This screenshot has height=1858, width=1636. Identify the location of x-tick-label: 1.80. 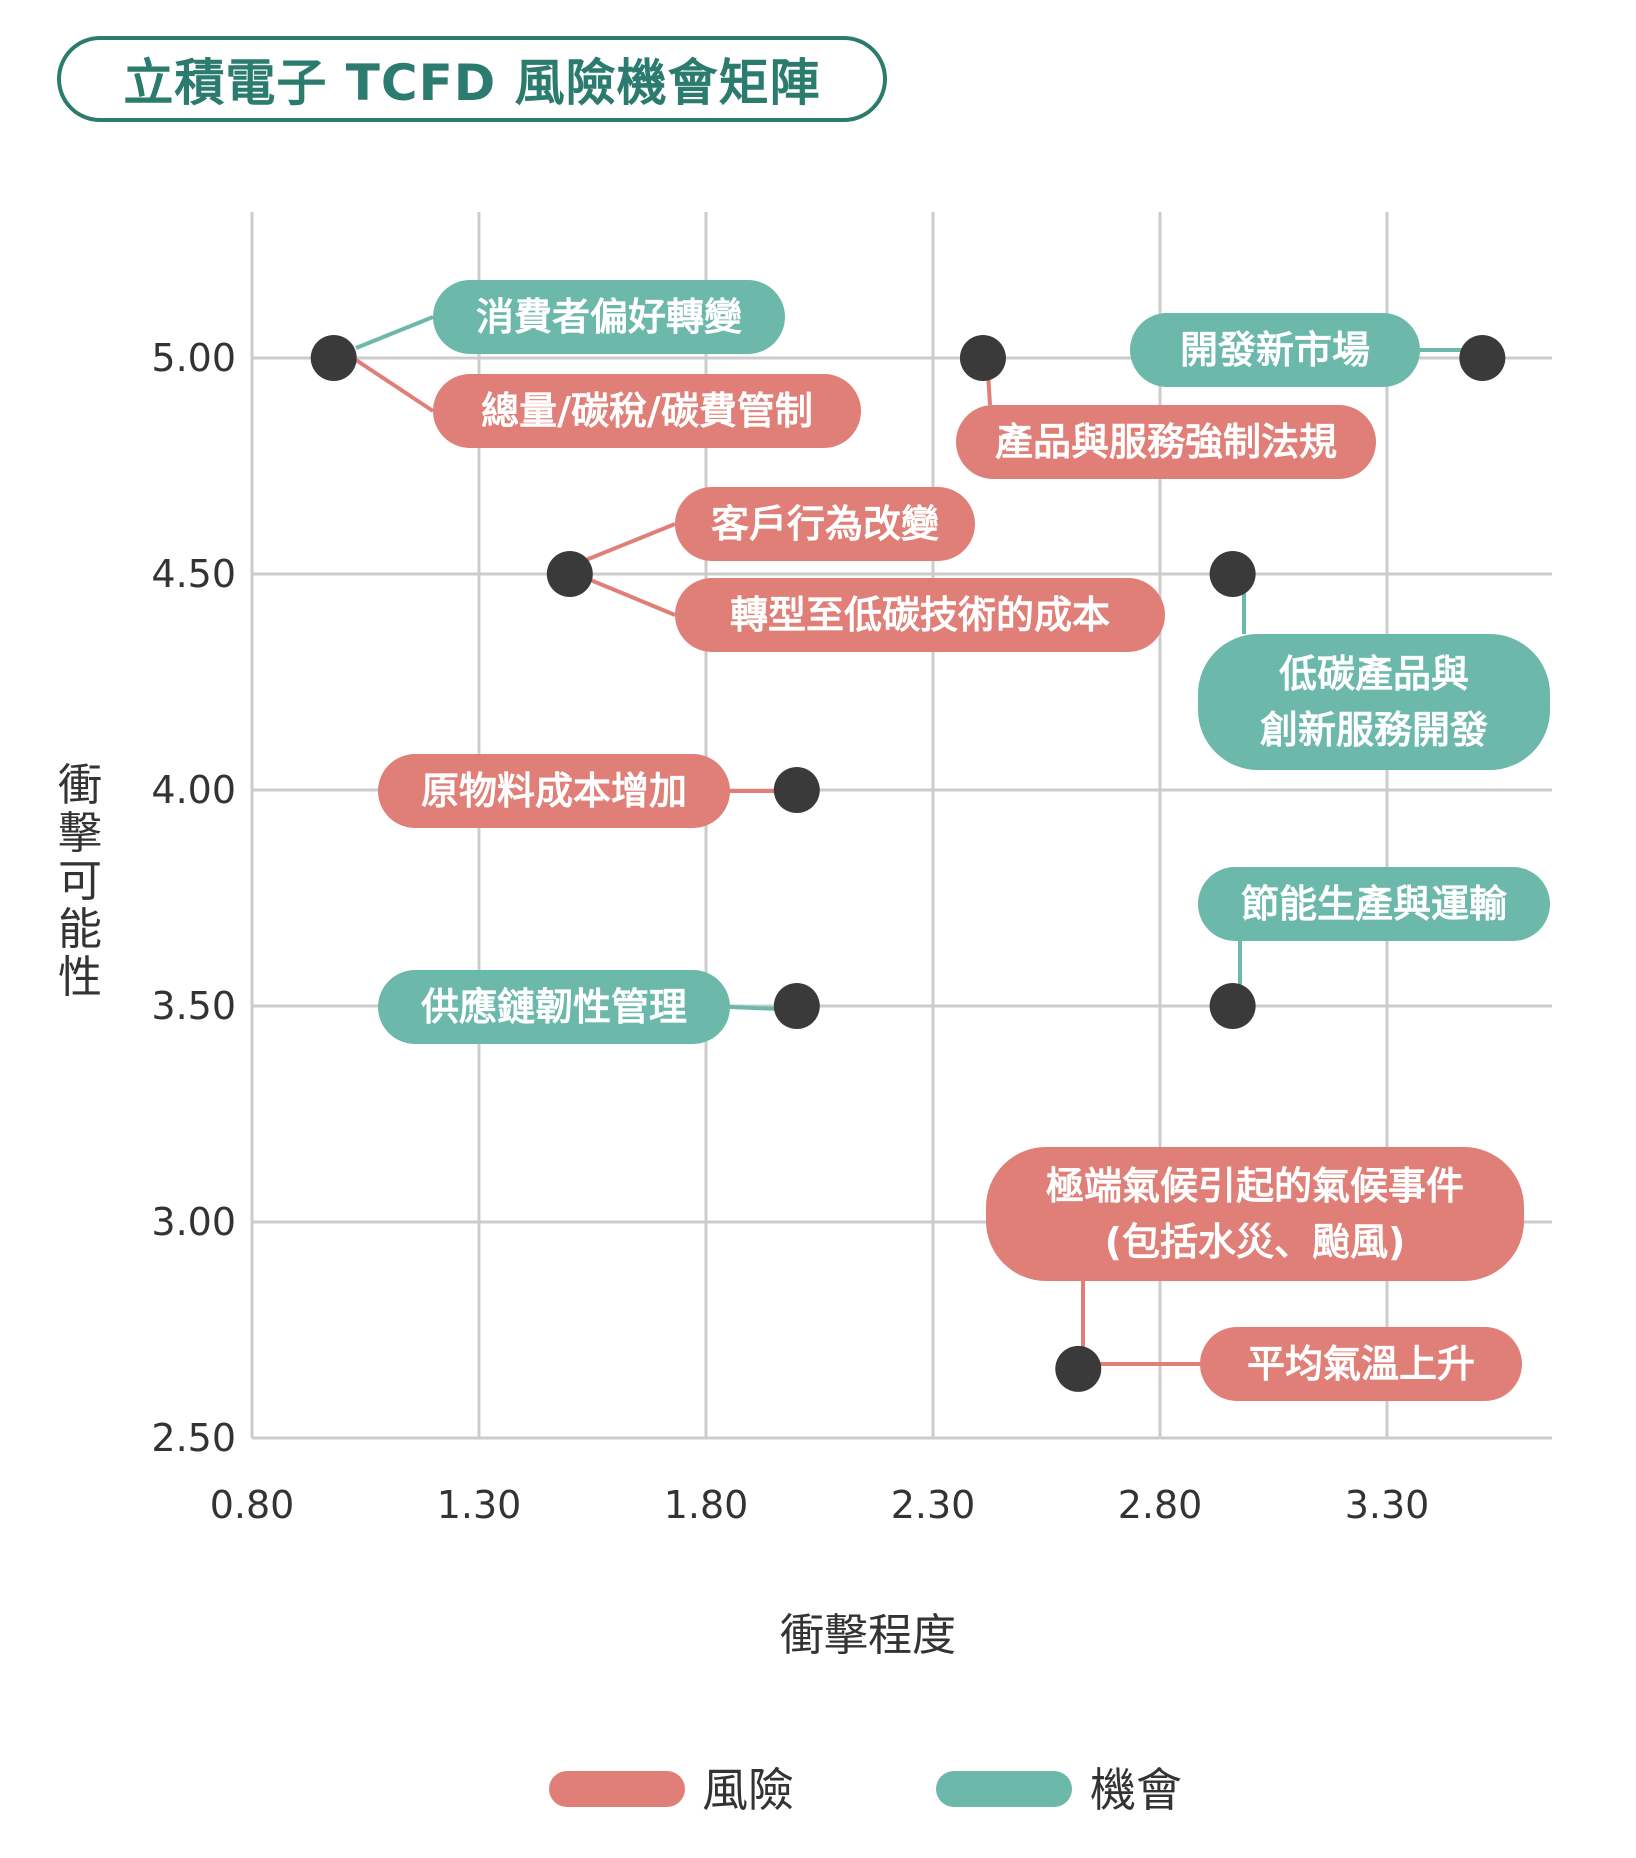
(706, 1505).